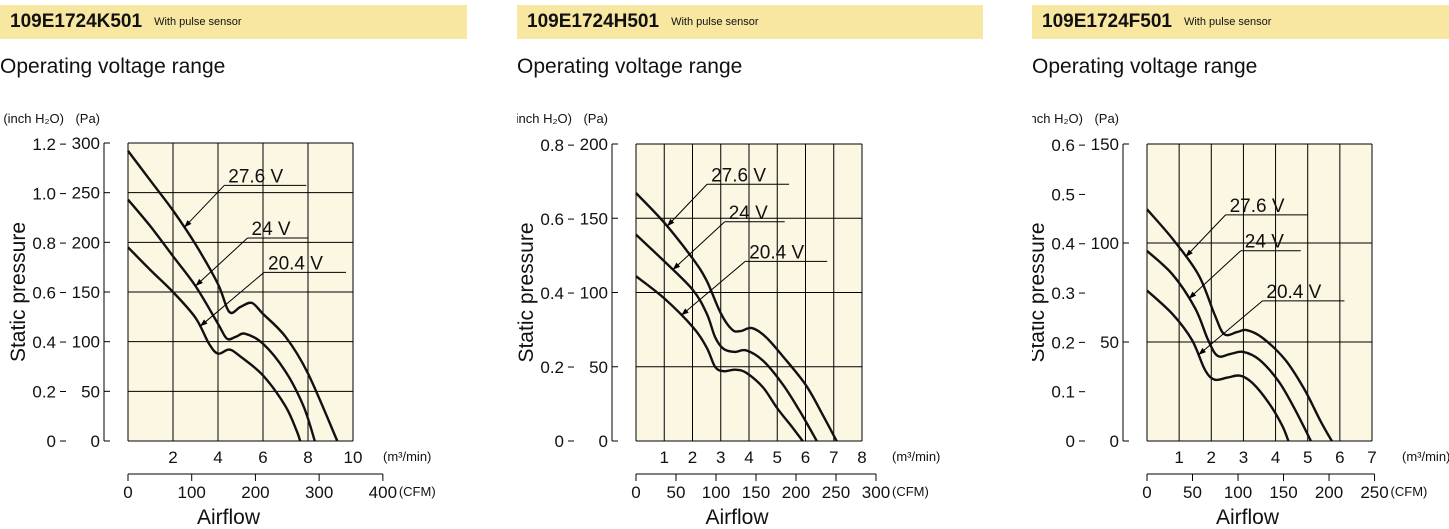 The height and width of the screenshot is (529, 1449). I want to click on x2-tick-label: 300, so click(876, 492).